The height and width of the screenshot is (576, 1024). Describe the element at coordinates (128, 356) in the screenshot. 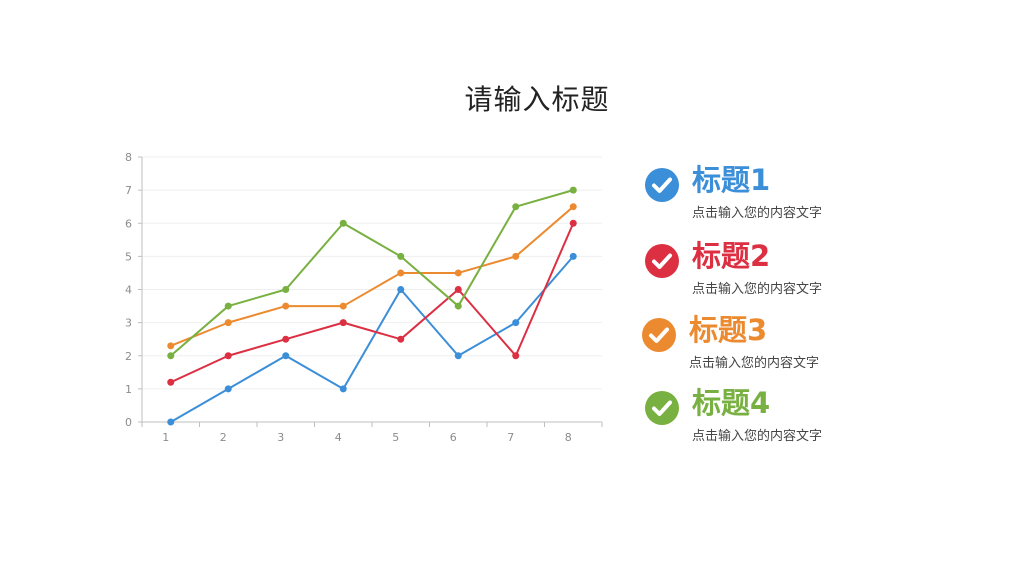

I see `y-tick-label: 2` at that location.